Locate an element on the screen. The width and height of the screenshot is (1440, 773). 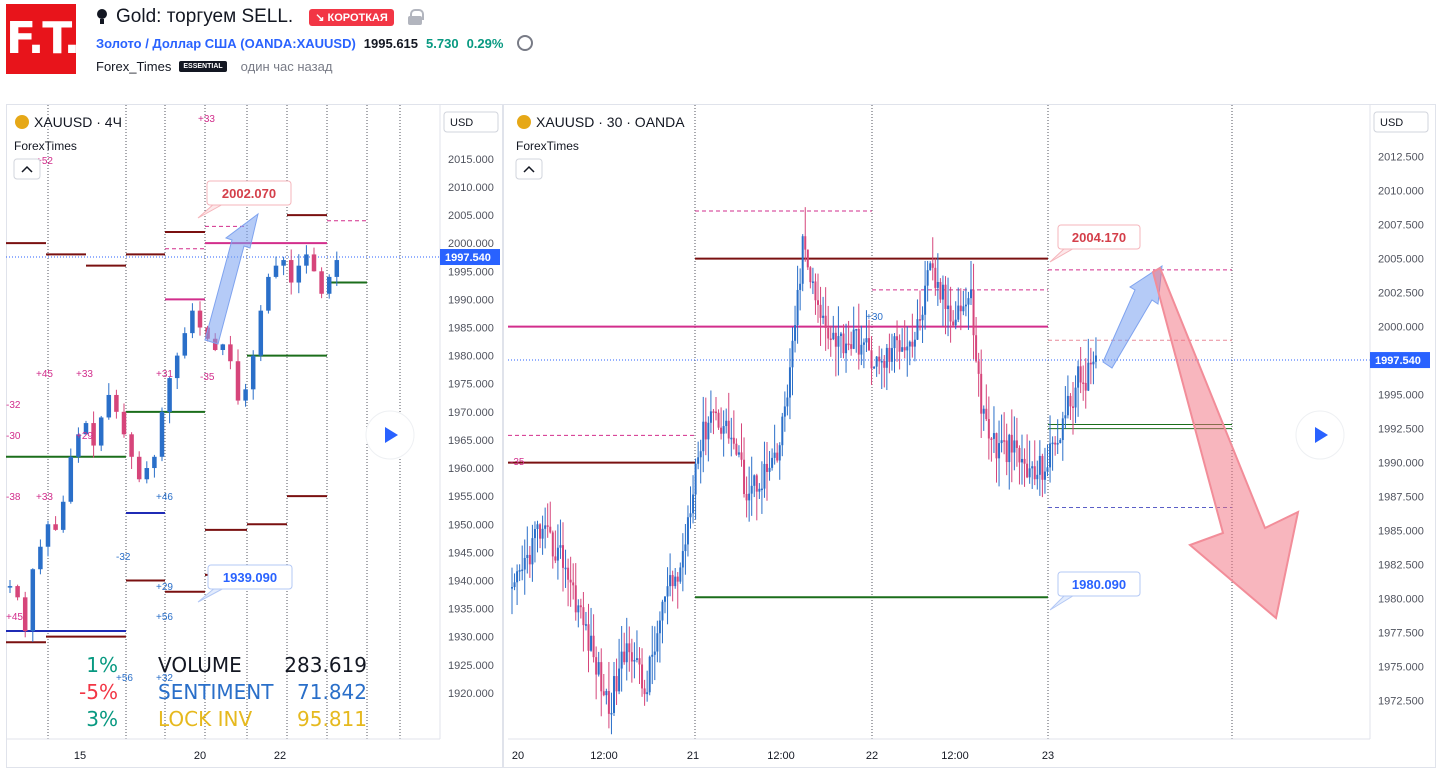
callout-price: 1939.090 is located at coordinates (250, 577).